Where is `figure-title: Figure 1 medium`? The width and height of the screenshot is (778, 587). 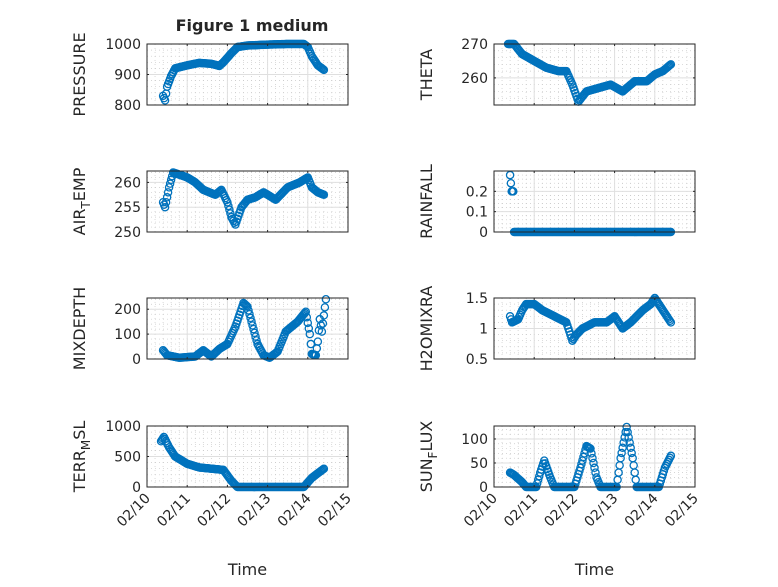 figure-title: Figure 1 medium is located at coordinates (252, 25).